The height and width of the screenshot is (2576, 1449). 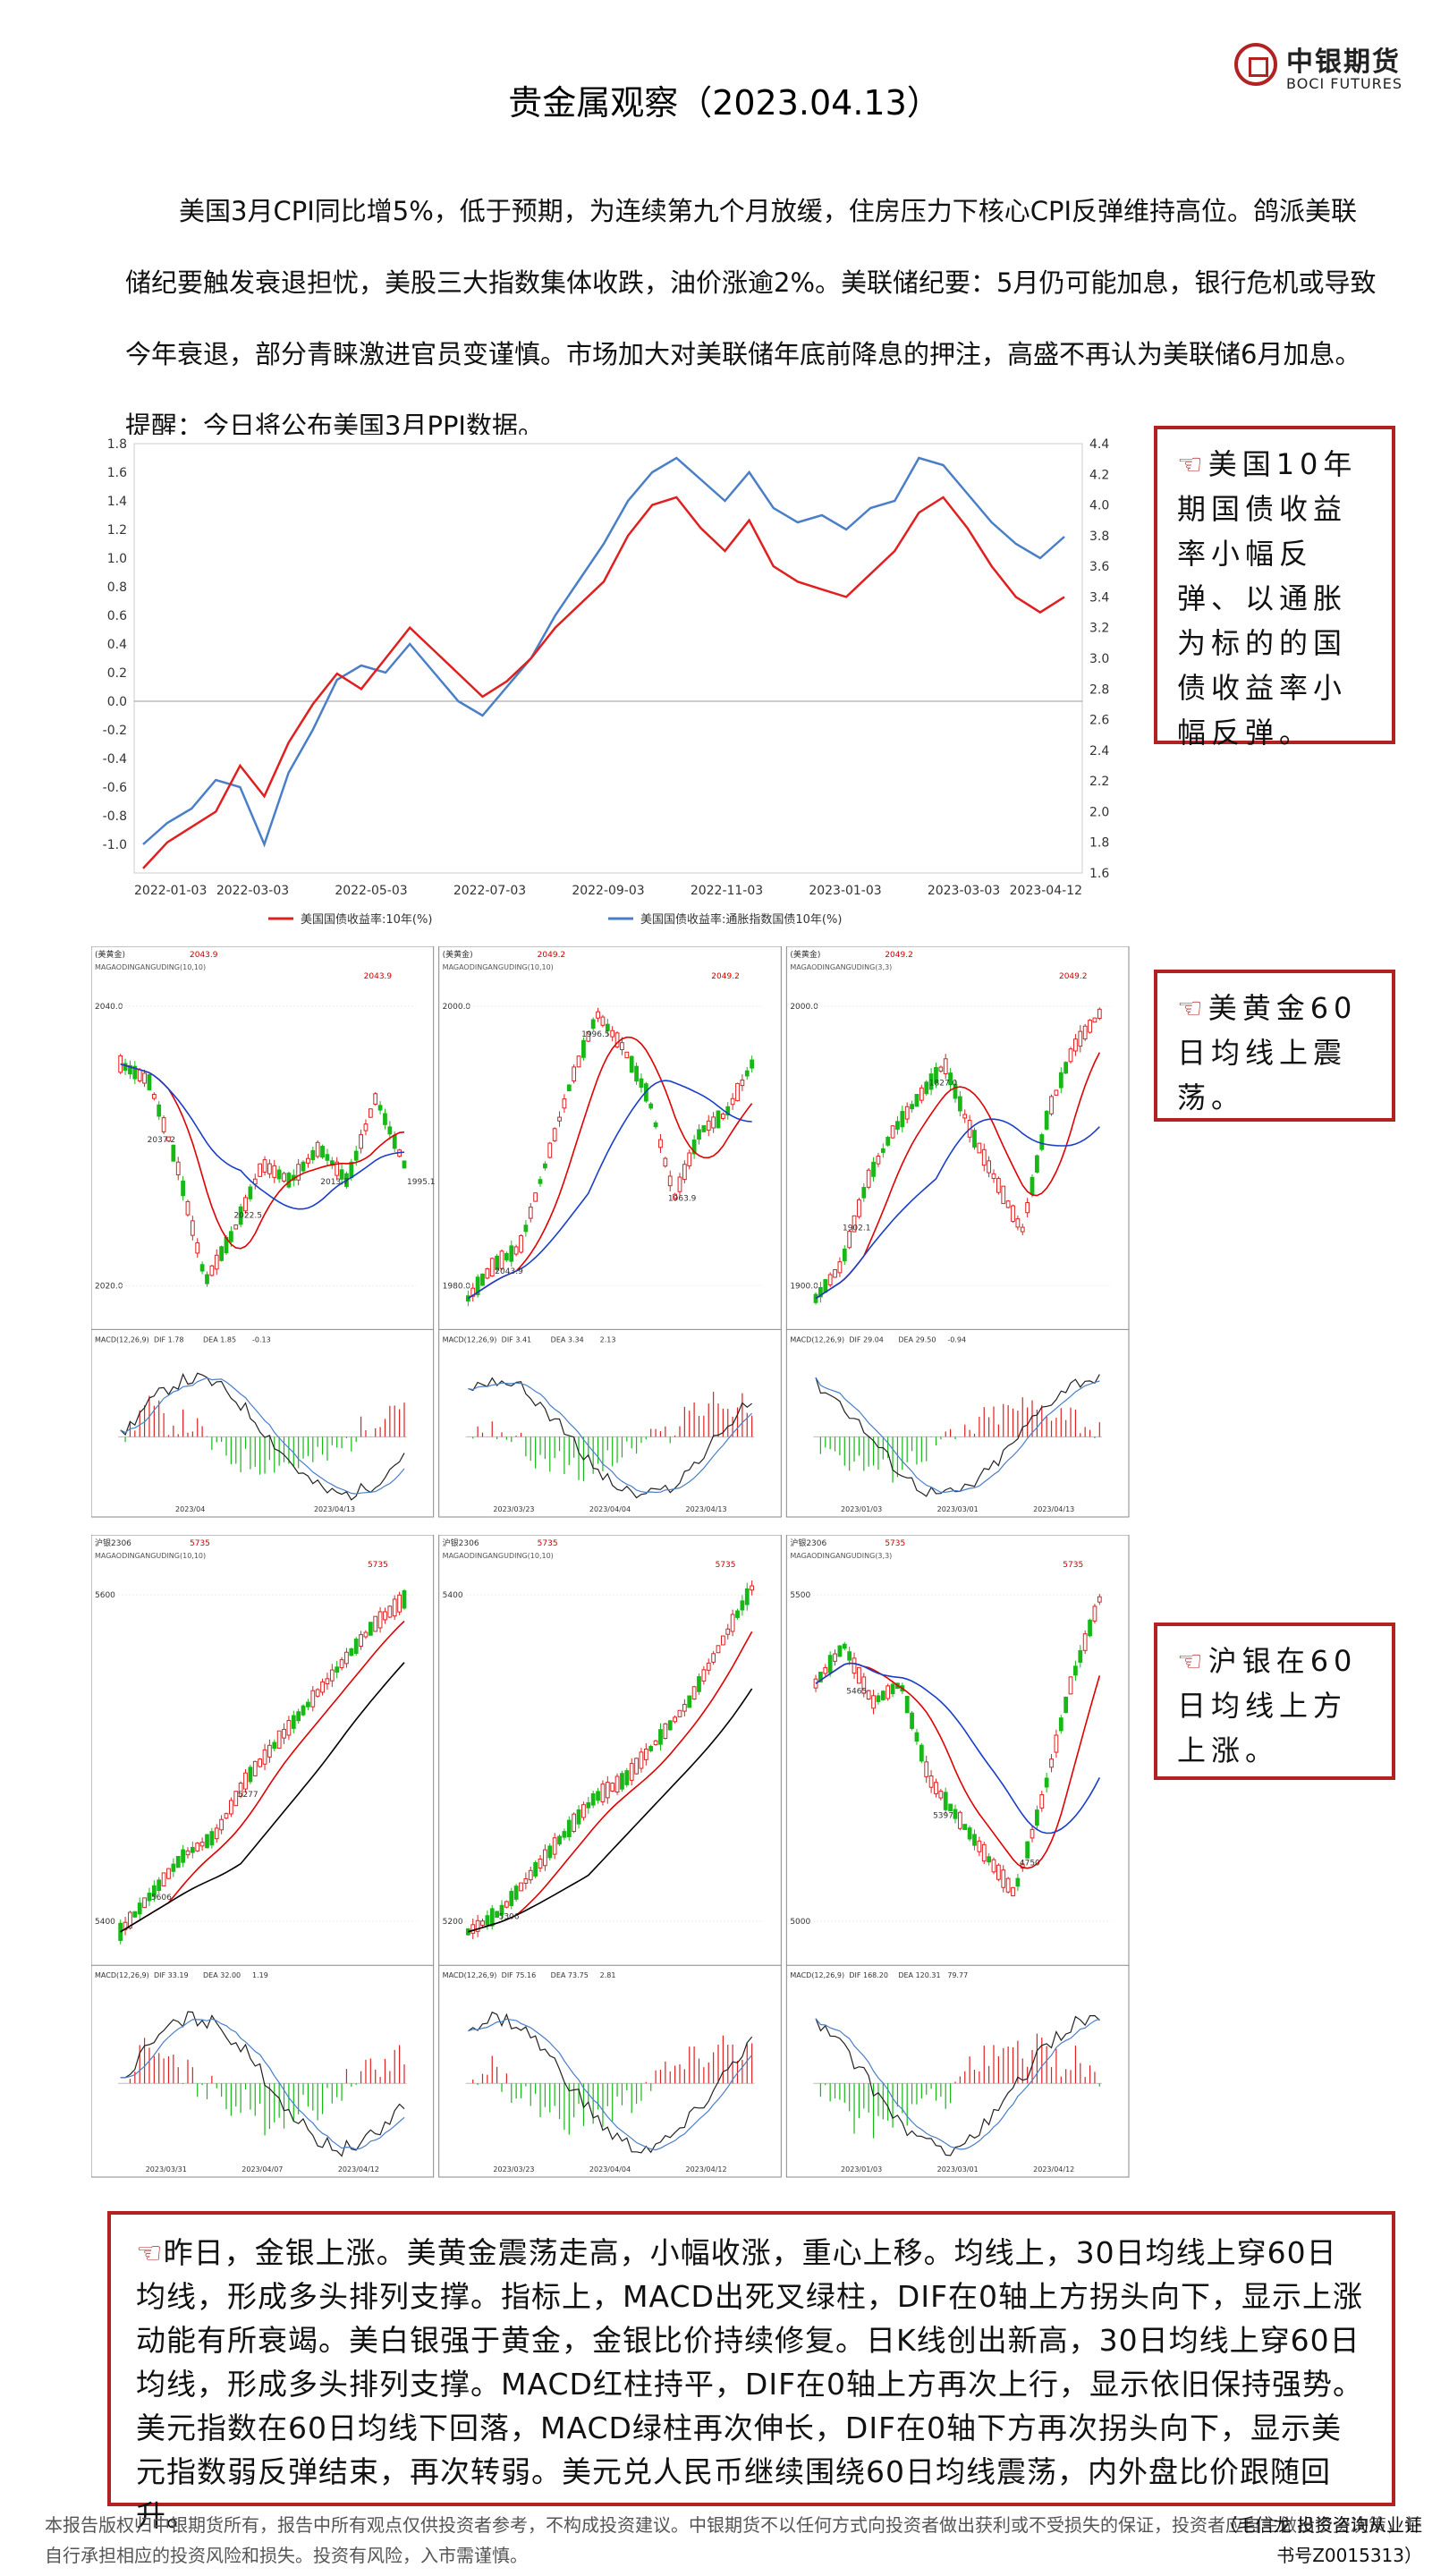 I want to click on panel-price: 2049.2, so click(x=899, y=955).